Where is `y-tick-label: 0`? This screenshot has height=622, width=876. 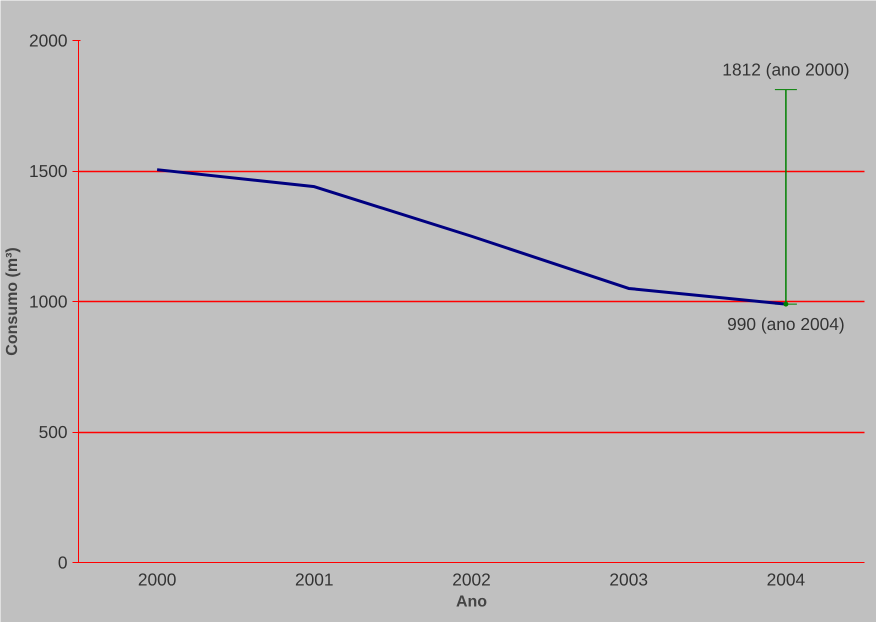
y-tick-label: 0 is located at coordinates (63, 562).